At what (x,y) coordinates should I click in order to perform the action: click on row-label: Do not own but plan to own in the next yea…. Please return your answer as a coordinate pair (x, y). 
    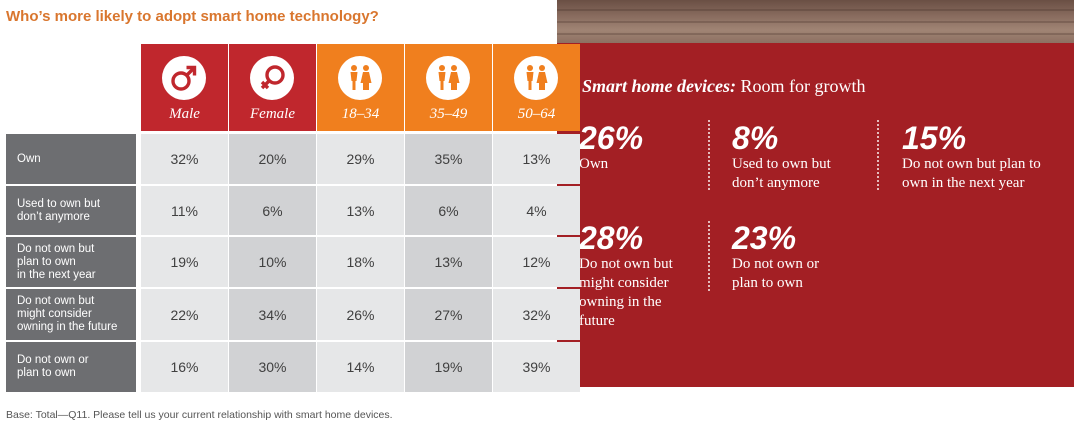
    Looking at the image, I should click on (71, 262).